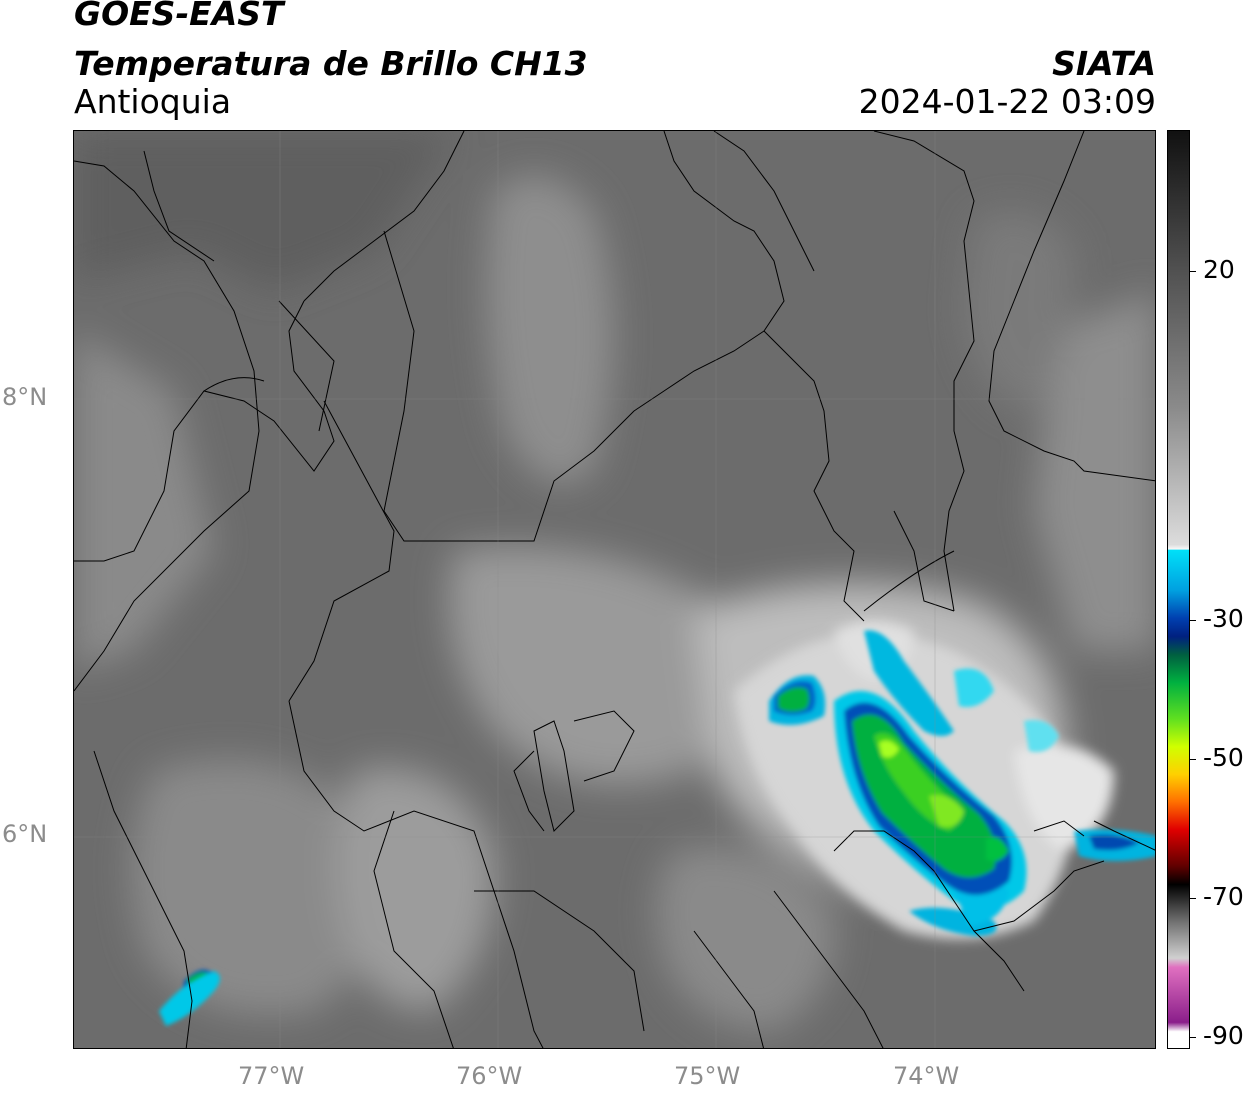 The width and height of the screenshot is (1252, 1099). I want to click on lat-label-6n: 6°N, so click(25, 834).